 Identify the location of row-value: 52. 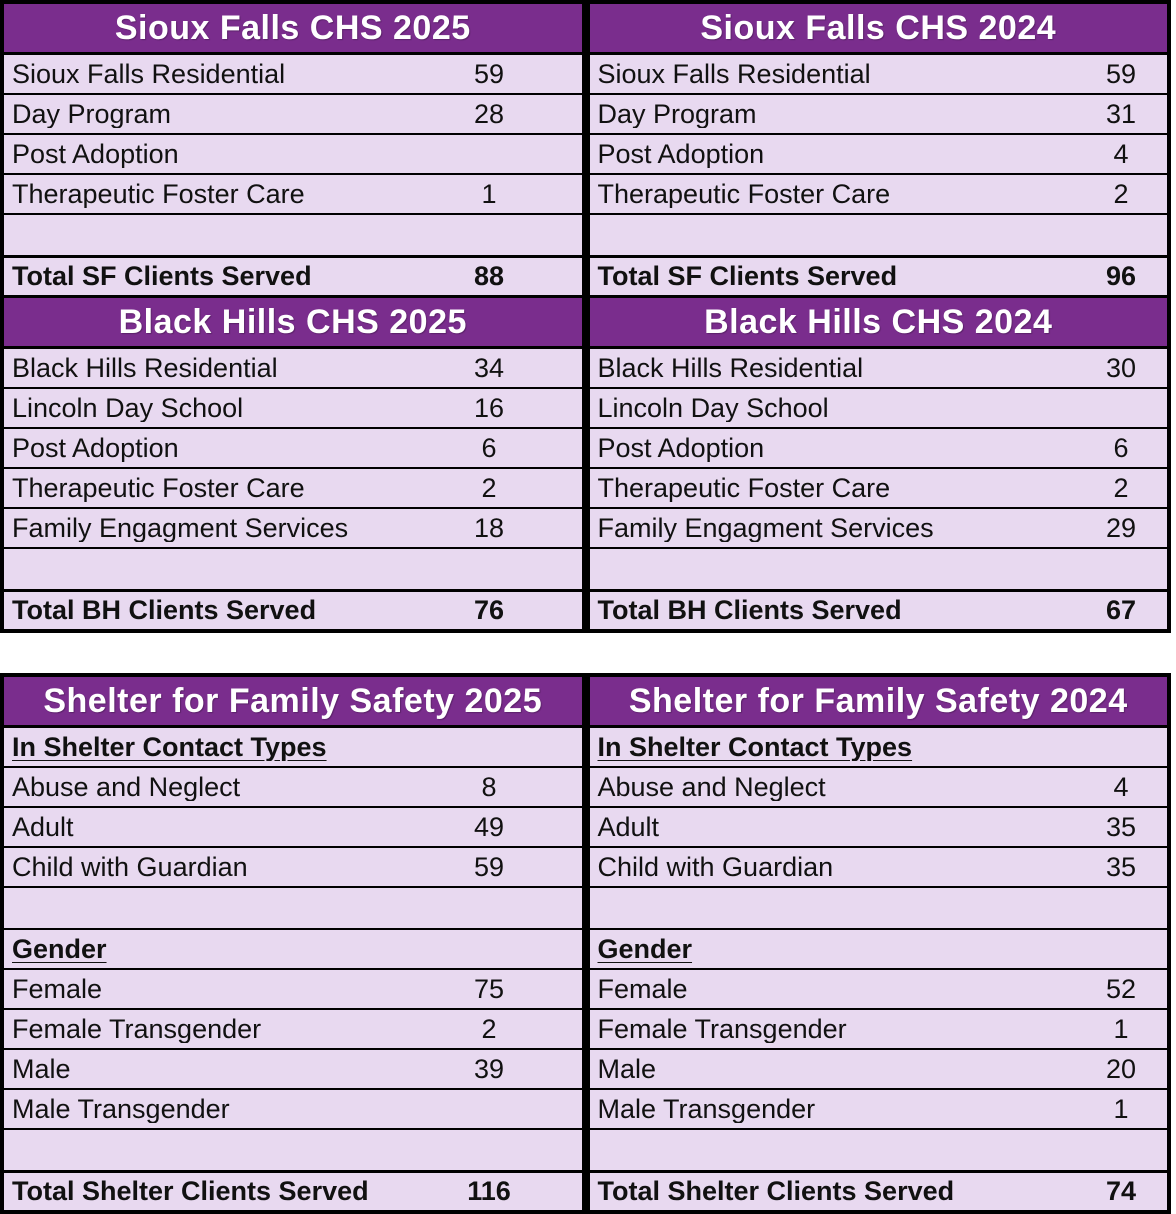
(1121, 988).